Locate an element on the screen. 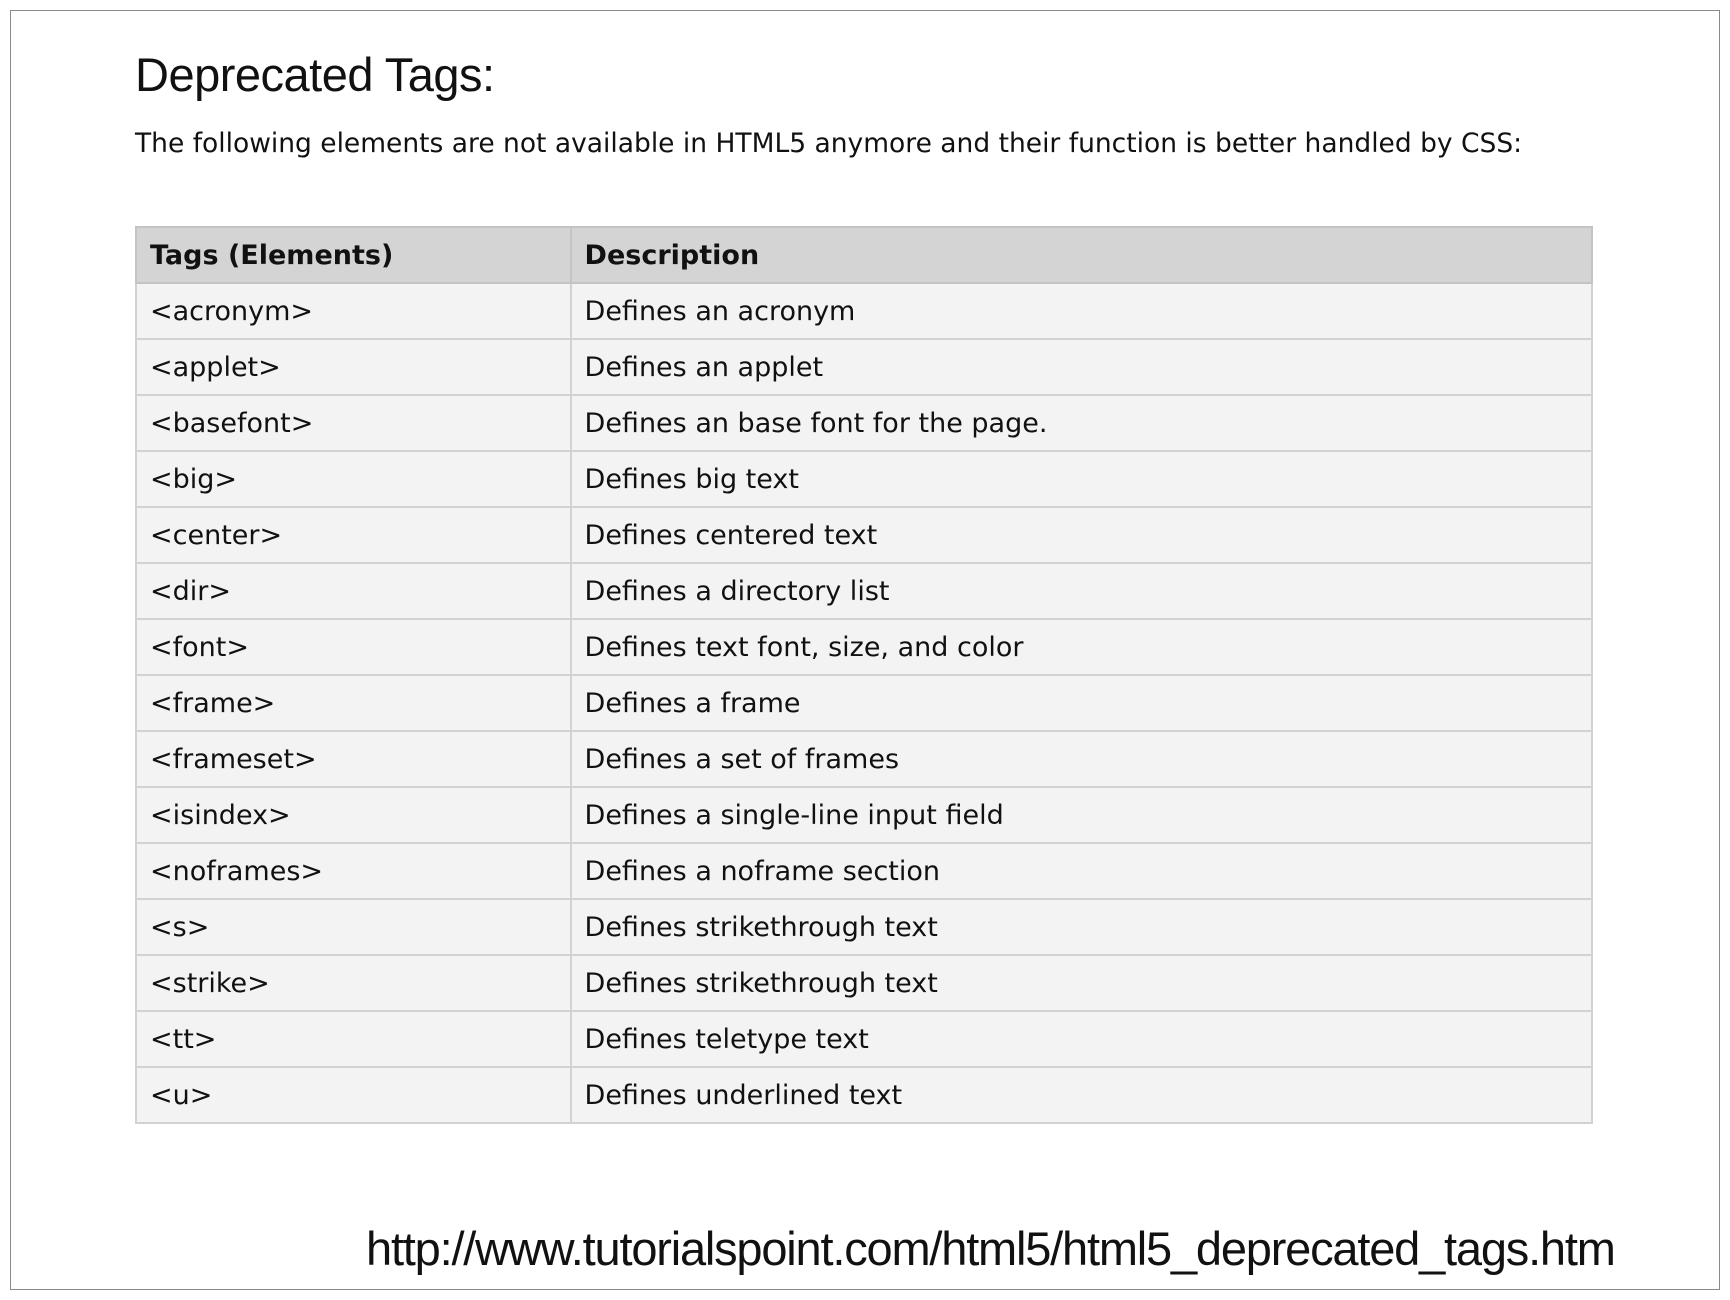 This screenshot has width=1730, height=1300. tag-cell: <applet> is located at coordinates (353, 367).